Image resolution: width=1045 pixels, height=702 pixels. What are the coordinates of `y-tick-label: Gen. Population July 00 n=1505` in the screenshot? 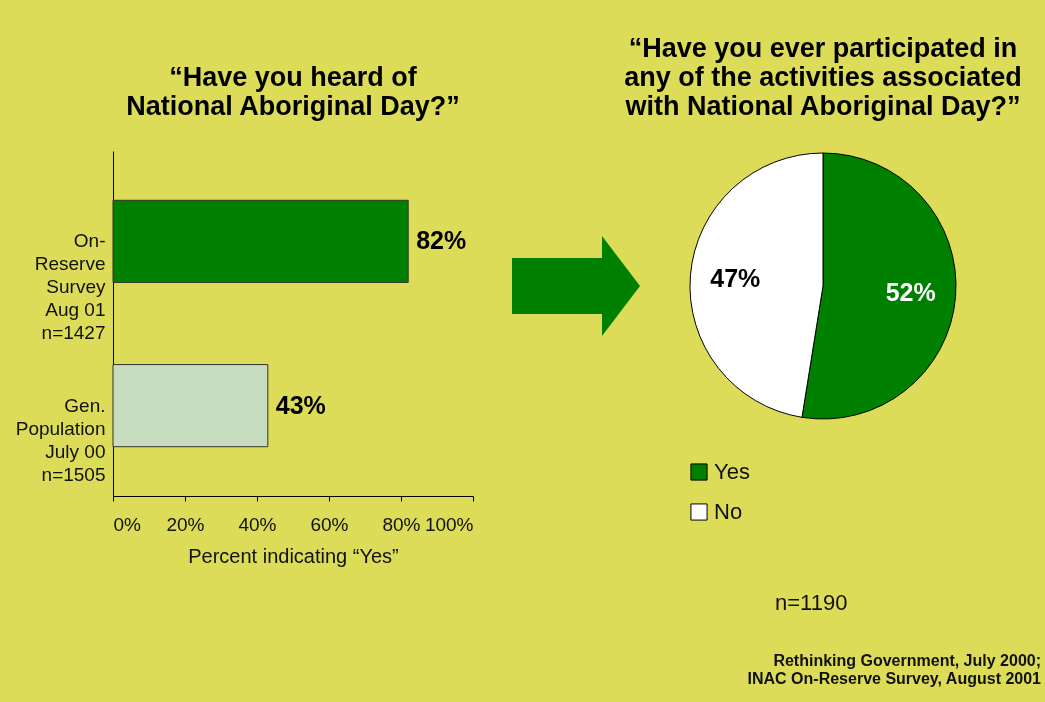 It's located at (60, 439).